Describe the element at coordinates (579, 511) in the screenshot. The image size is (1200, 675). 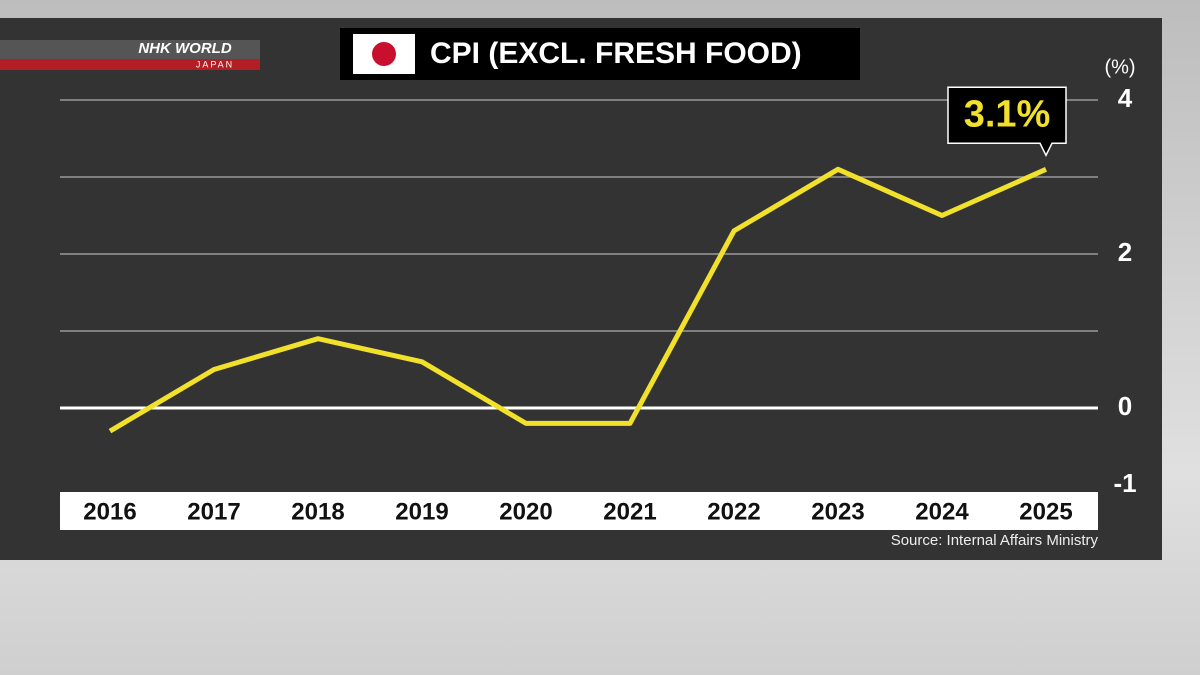
I see `x-band` at that location.